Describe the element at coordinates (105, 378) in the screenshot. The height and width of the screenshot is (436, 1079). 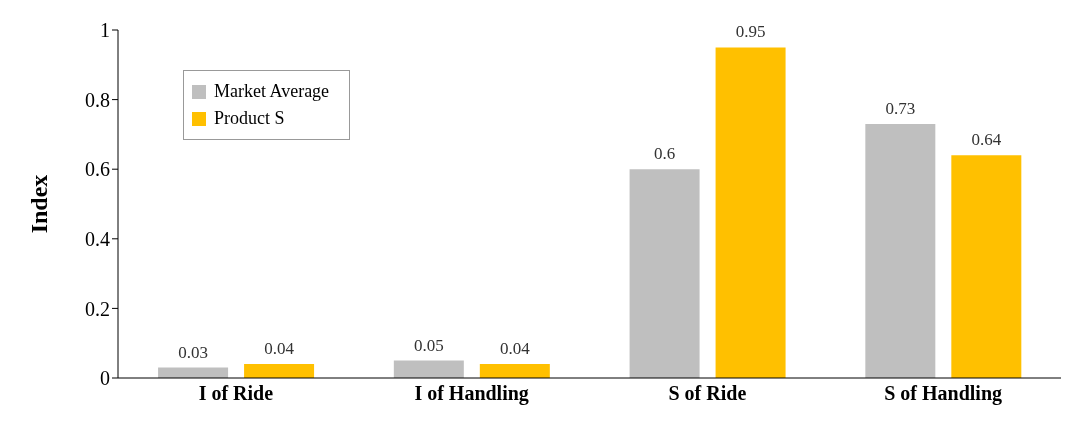
I see `y-tick-label: 0` at that location.